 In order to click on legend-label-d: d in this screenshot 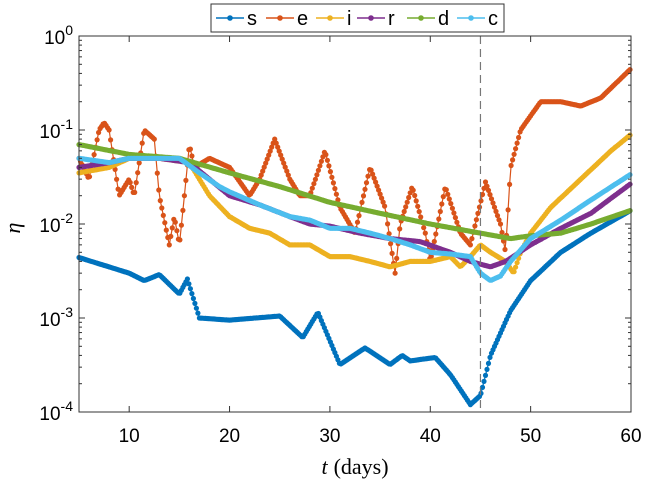, I will do `click(443, 19)`.